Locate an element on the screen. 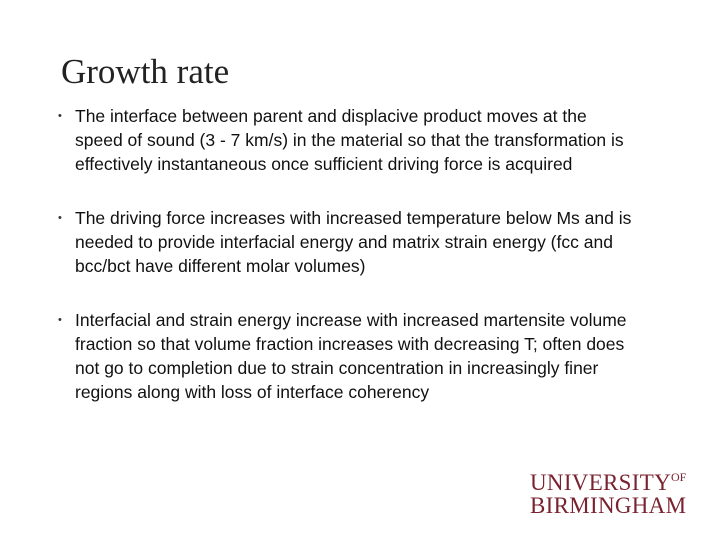  university-logo: UNIVERSITYOF BIRMINGHAM is located at coordinates (612, 492).